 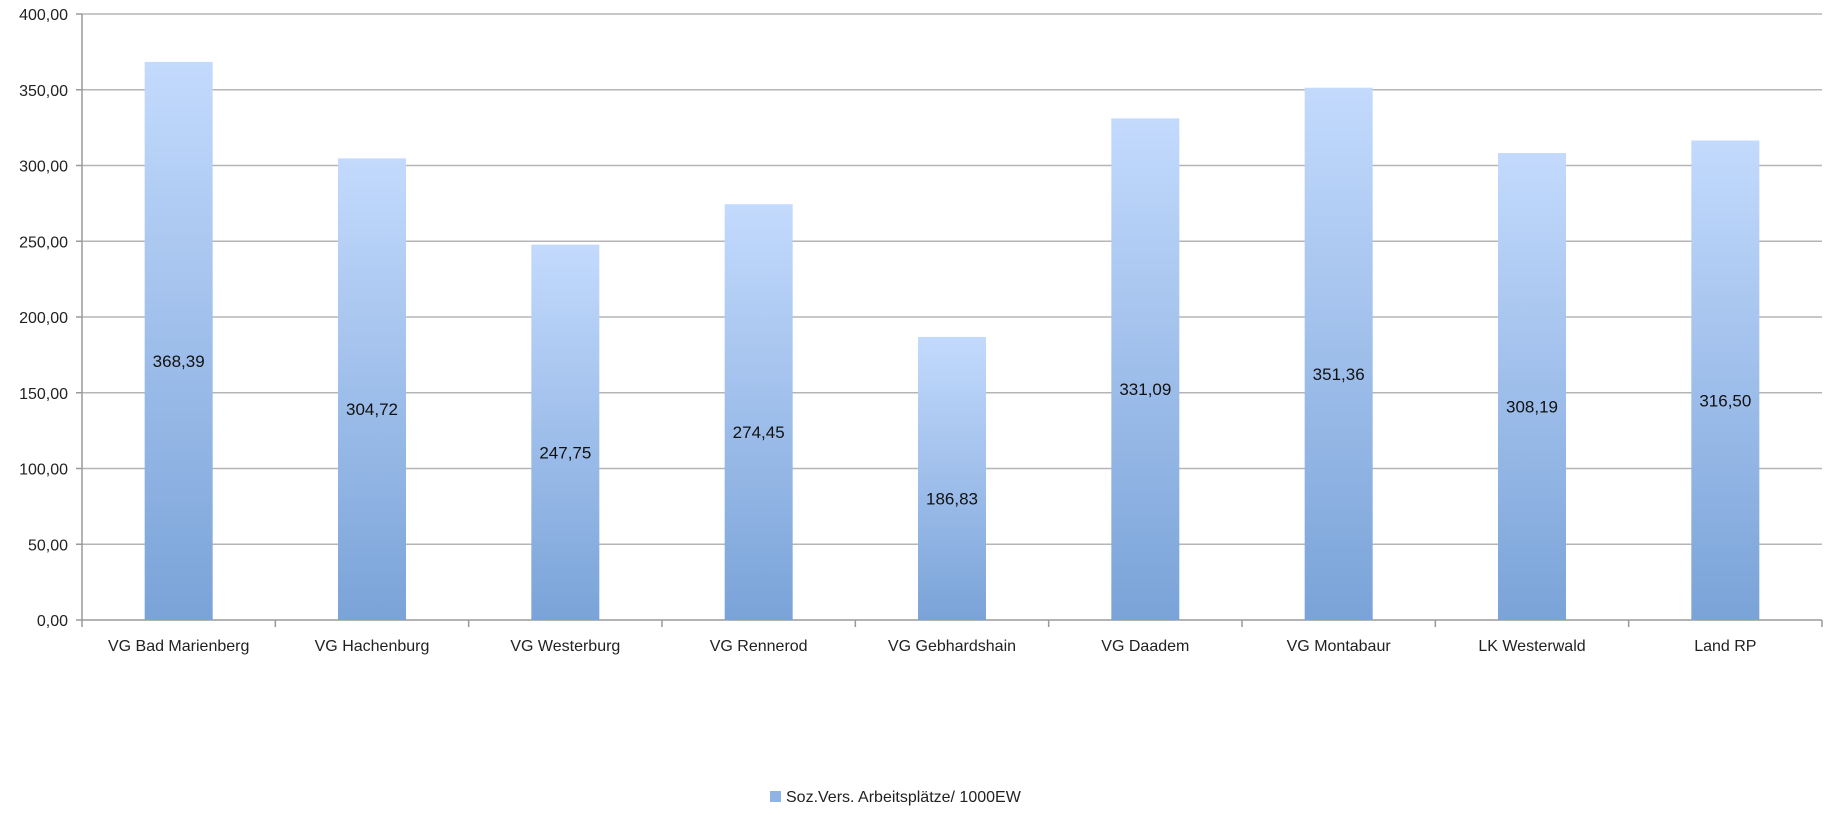 What do you see at coordinates (1725, 646) in the screenshot?
I see `x-tick-label: Land RP` at bounding box center [1725, 646].